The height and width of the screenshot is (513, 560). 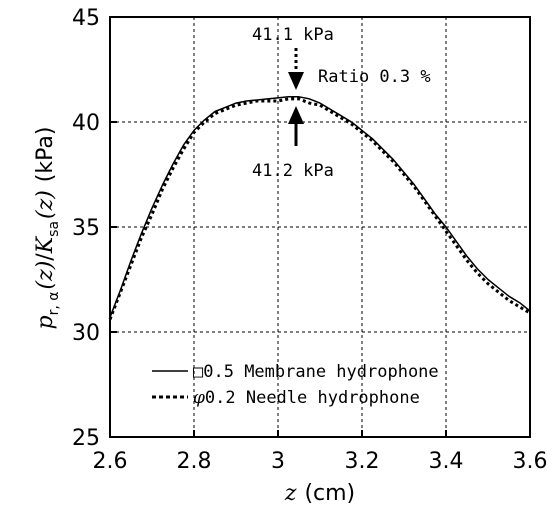 What do you see at coordinates (362, 461) in the screenshot?
I see `x-tick-label: 3.2` at bounding box center [362, 461].